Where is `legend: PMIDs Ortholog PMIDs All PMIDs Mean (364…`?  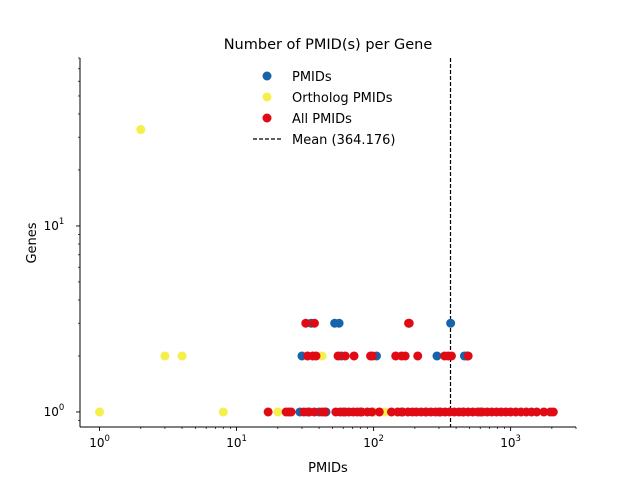 legend: PMIDs Ortholog PMIDs All PMIDs Mean (364… is located at coordinates (324, 109).